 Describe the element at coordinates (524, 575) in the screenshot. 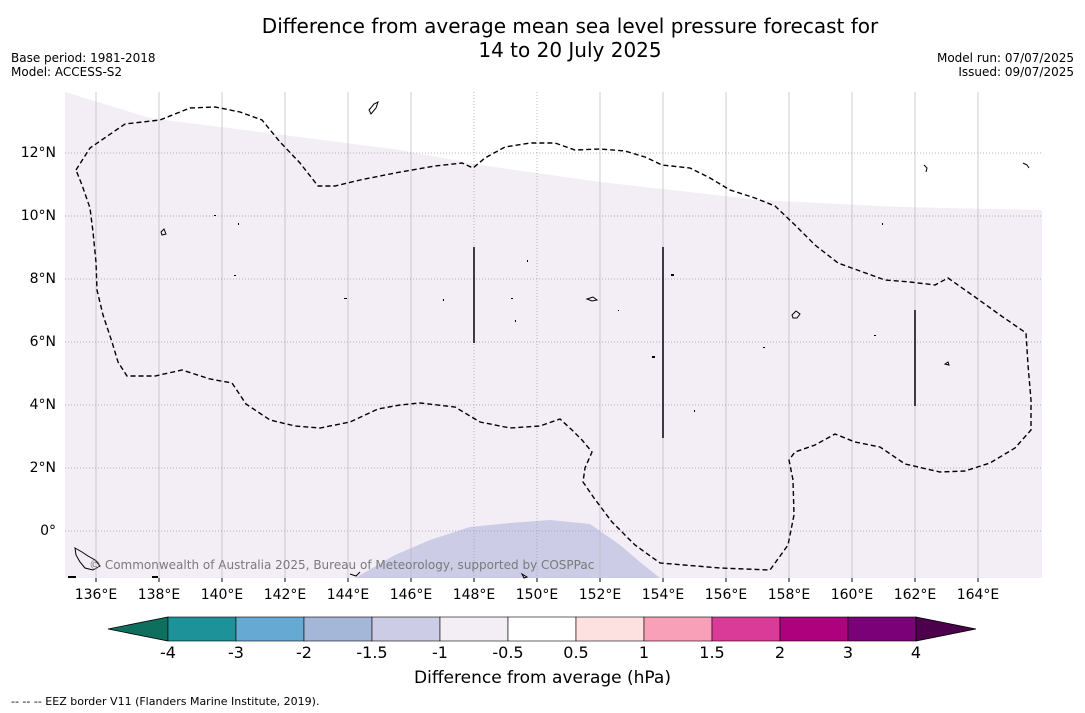

I see `island-bottom-small` at that location.